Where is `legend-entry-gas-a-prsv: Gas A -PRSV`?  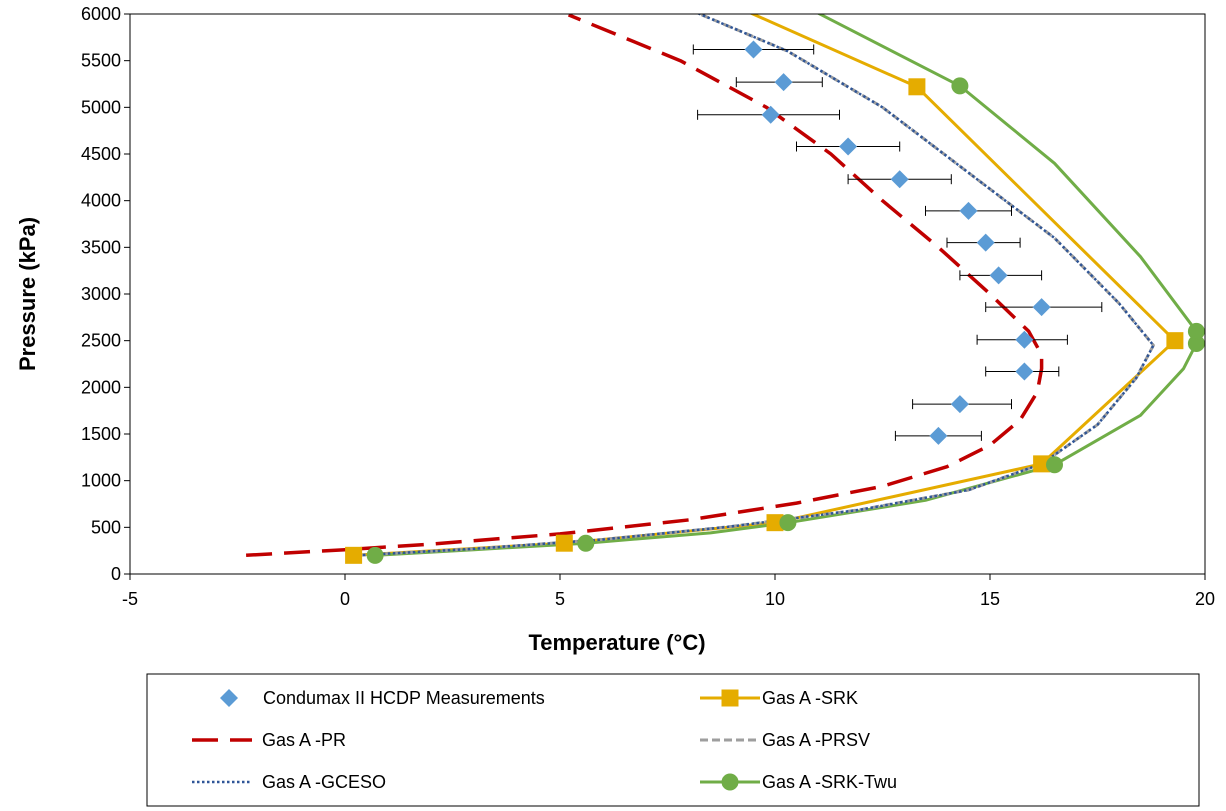 legend-entry-gas-a-prsv: Gas A -PRSV is located at coordinates (785, 740).